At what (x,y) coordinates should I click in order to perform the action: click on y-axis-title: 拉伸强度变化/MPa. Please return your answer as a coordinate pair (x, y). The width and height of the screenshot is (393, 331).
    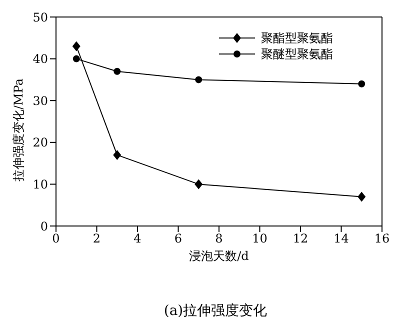
    Looking at the image, I should click on (18, 130).